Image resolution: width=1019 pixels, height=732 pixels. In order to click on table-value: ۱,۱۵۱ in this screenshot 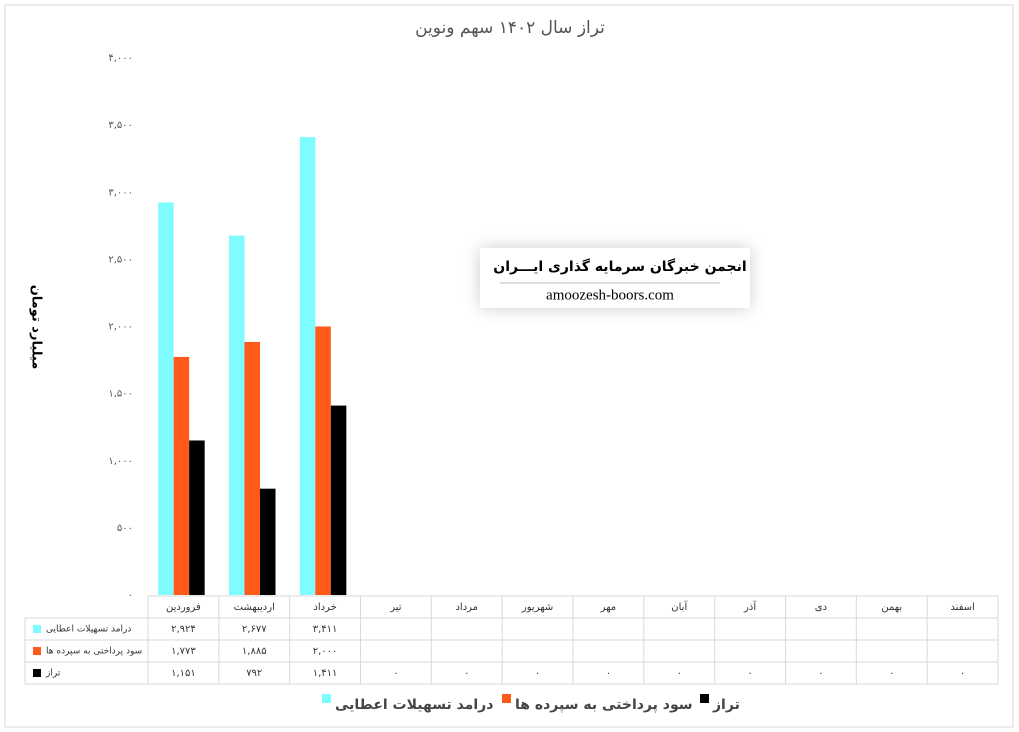, I will do `click(183, 673)`.